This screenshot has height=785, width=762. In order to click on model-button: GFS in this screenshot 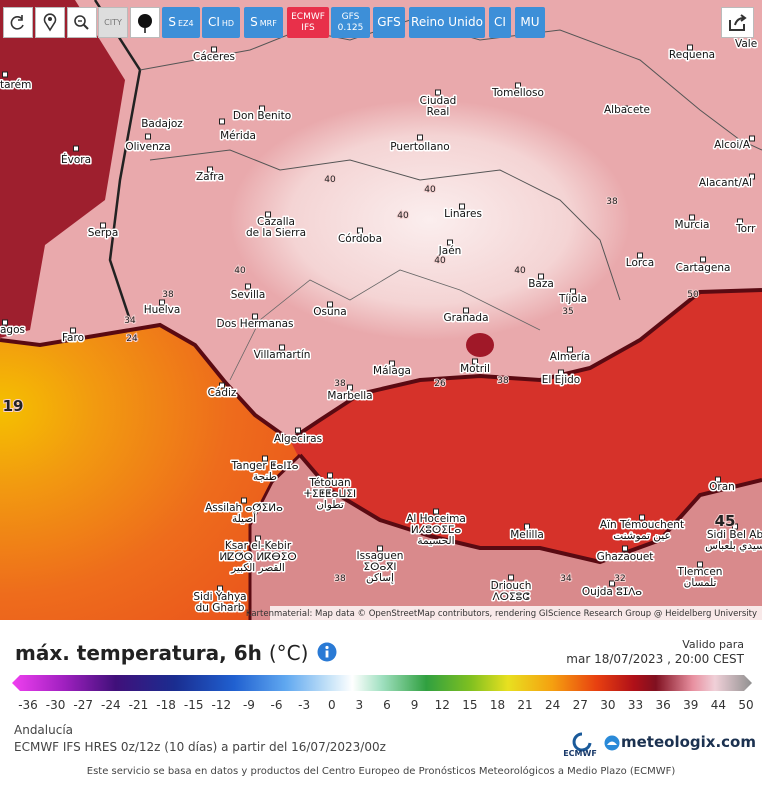, I will do `click(389, 22)`.